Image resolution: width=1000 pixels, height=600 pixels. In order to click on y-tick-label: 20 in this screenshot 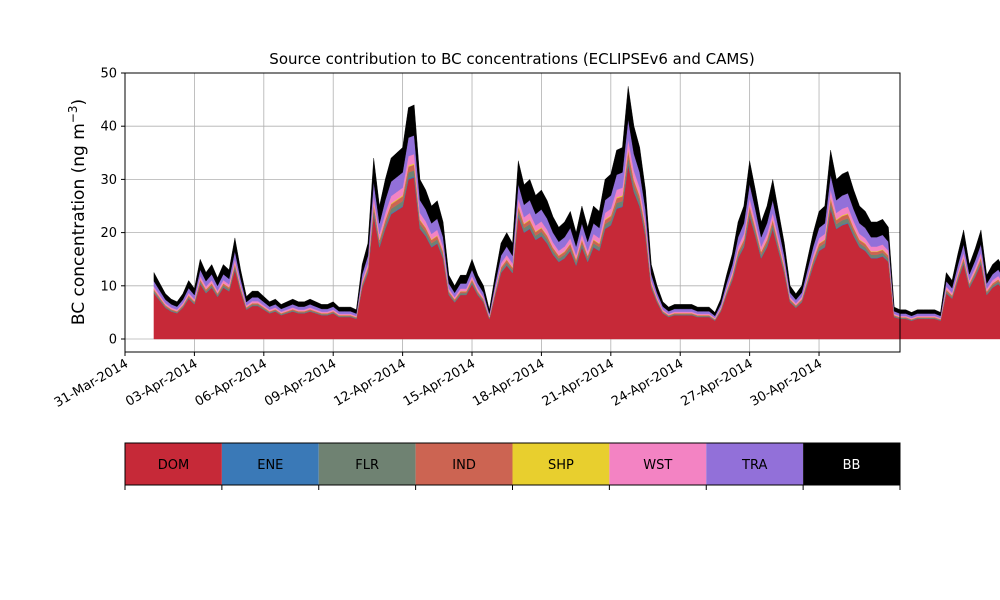, I will do `click(108, 233)`.